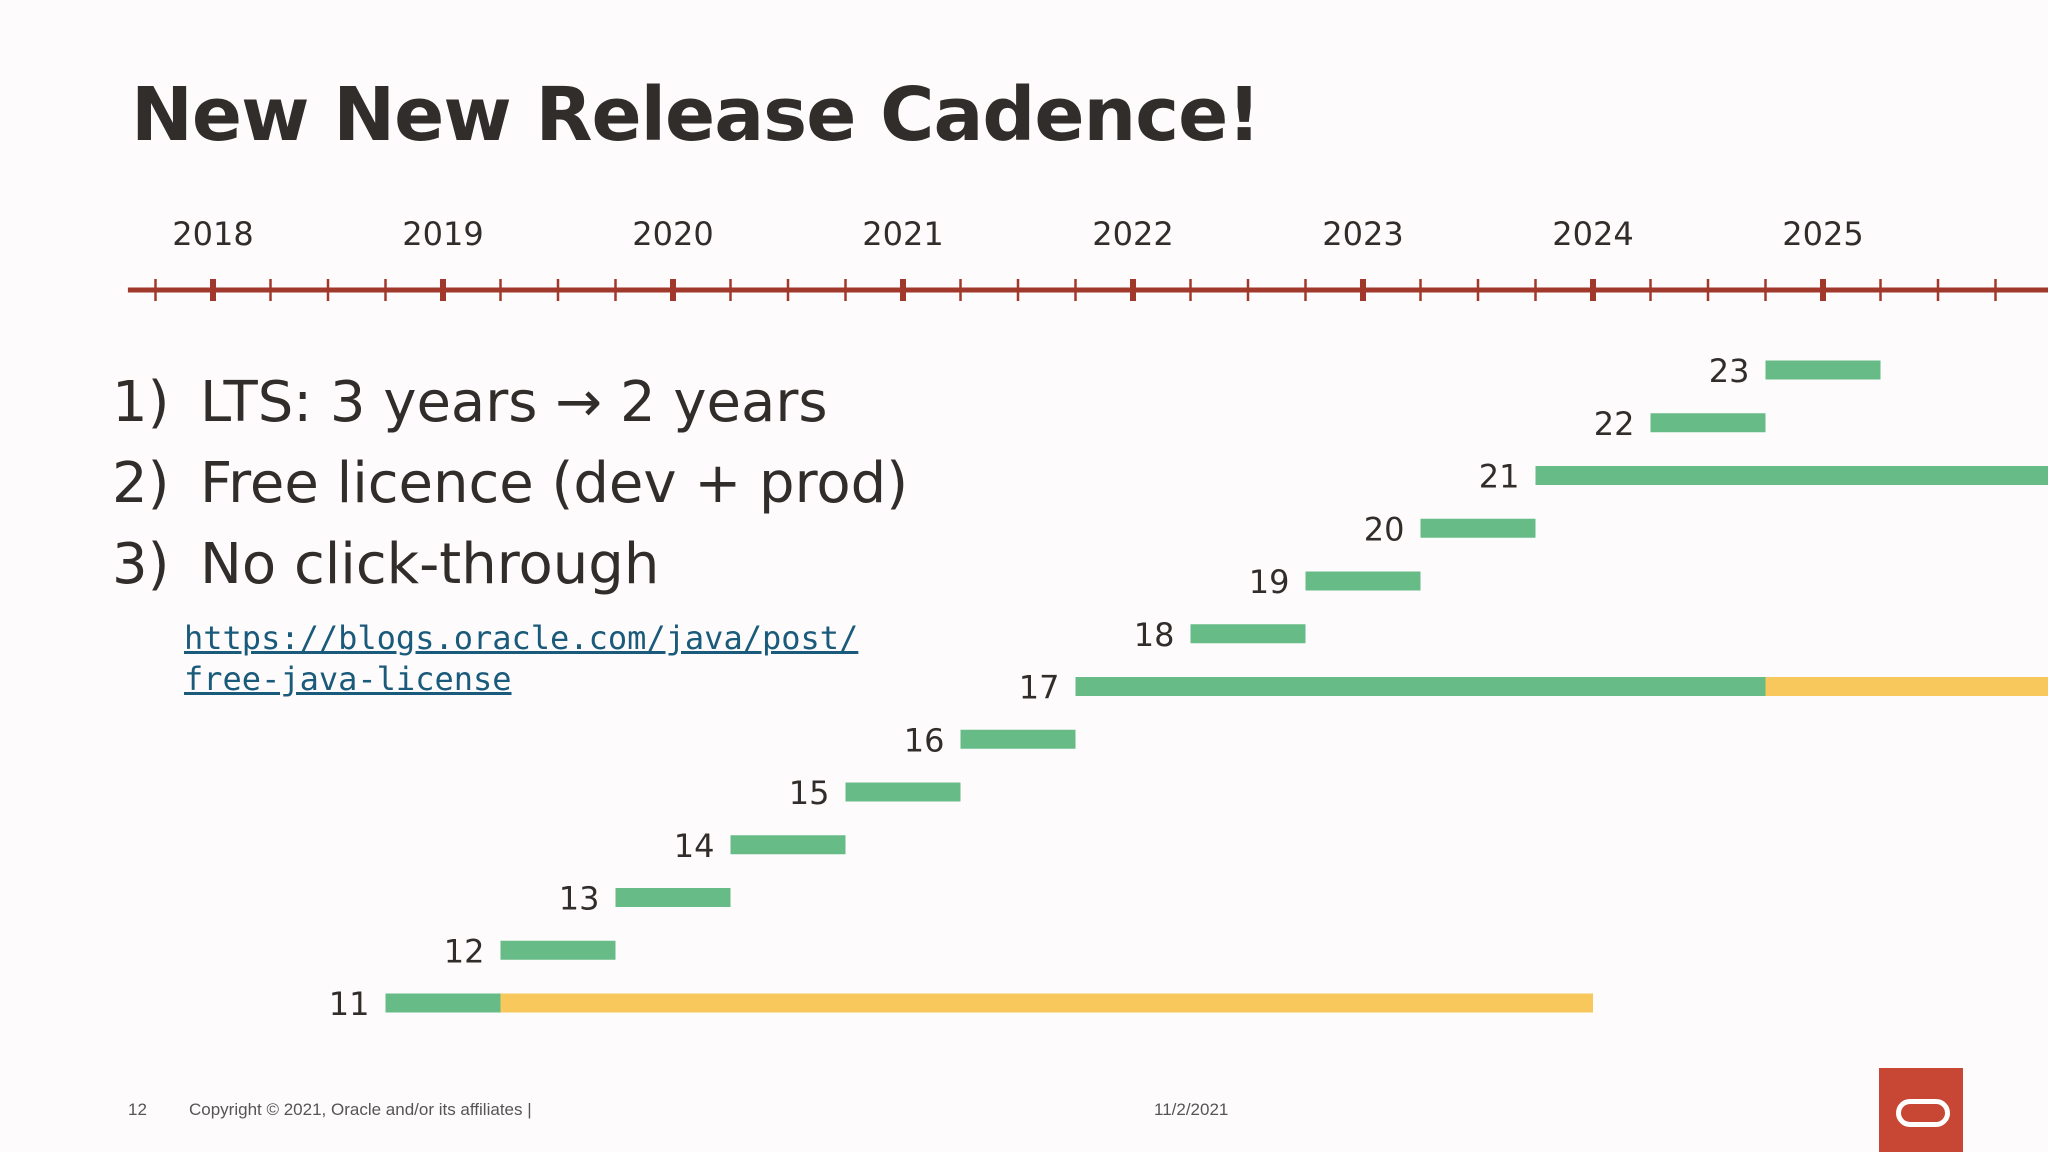  I want to click on key-point-text: LTS: 3 years → 2 years, so click(514, 402).